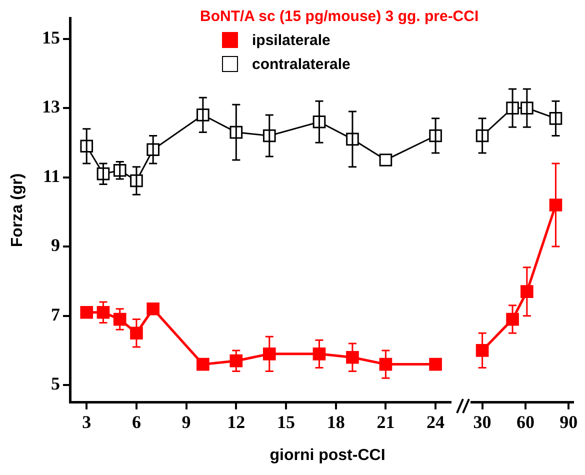 The width and height of the screenshot is (585, 475). What do you see at coordinates (339, 16) in the screenshot?
I see `legend-title: BoNT/A sc (15 pg/mouse) 3 gg. pre-CCI` at bounding box center [339, 16].